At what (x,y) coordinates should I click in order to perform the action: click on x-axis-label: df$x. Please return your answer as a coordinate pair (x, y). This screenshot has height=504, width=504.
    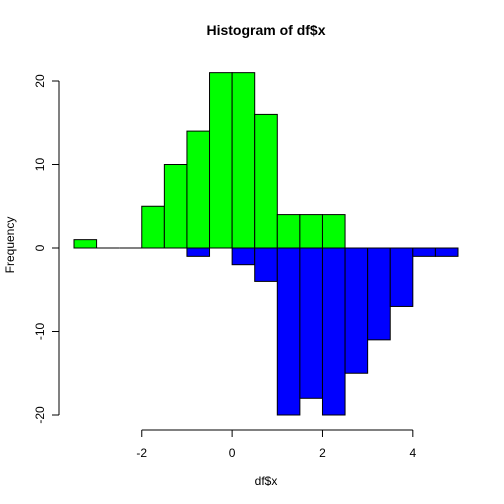
    Looking at the image, I should click on (266, 481).